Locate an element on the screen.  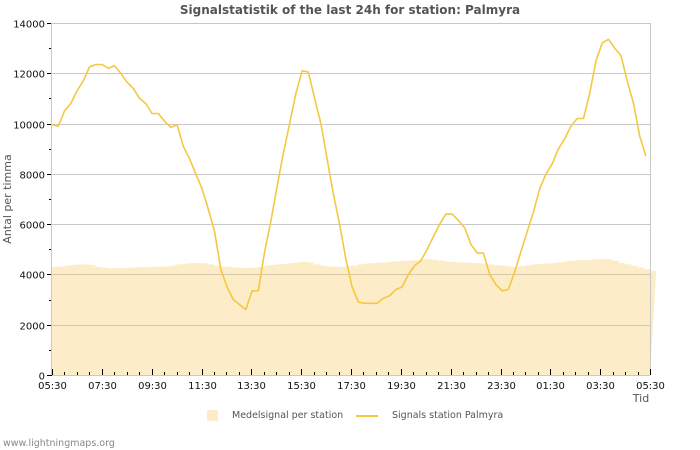
x-tick-label: 15:30 is located at coordinates (301, 386).